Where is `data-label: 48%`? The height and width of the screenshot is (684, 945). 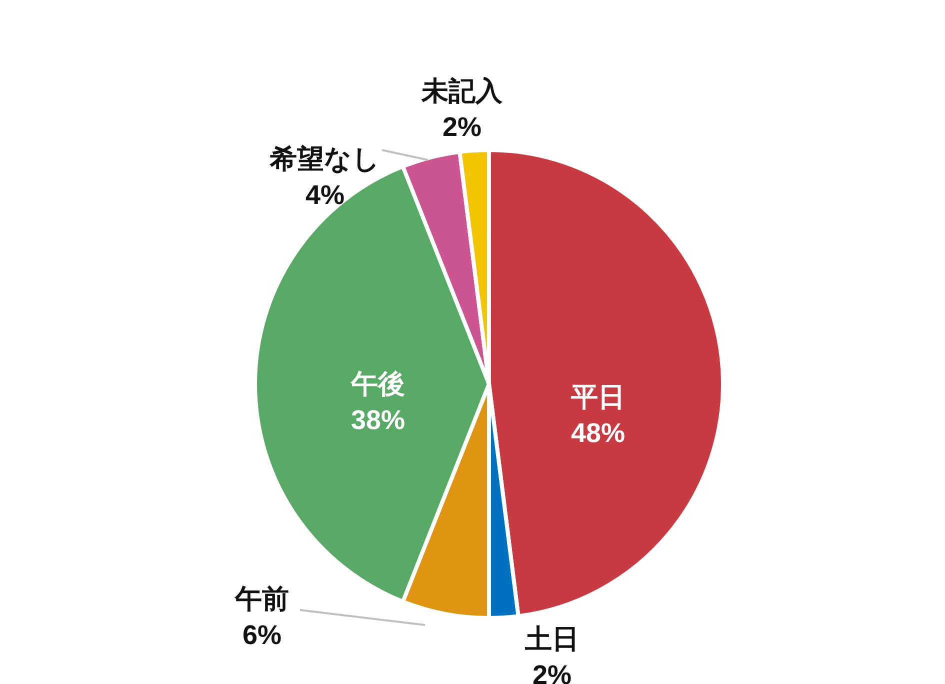
data-label: 48% is located at coordinates (598, 433).